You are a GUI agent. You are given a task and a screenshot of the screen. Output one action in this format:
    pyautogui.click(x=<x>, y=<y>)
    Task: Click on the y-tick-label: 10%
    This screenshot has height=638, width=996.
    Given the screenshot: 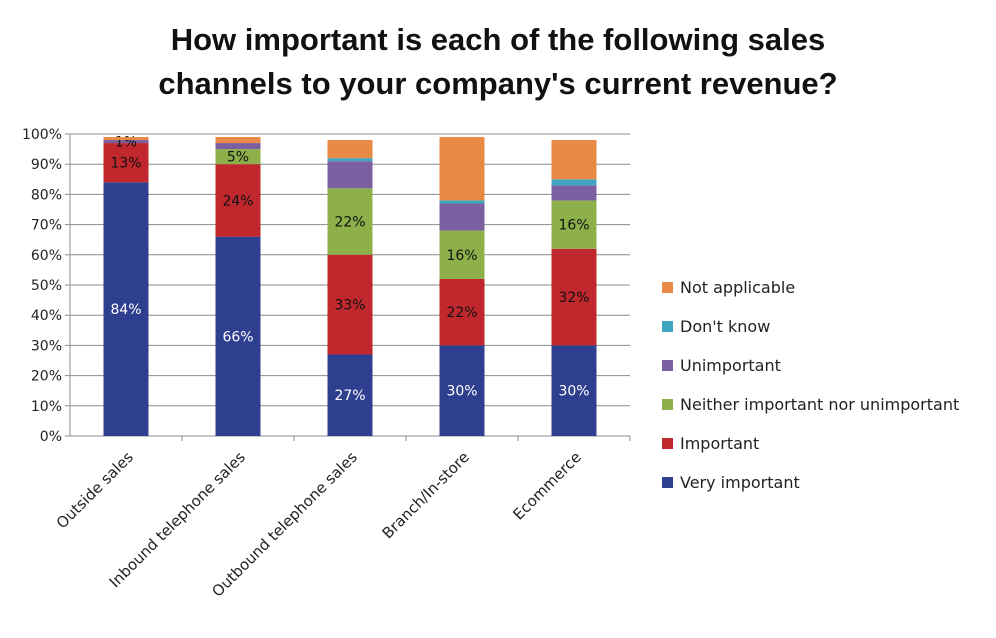 What is the action you would take?
    pyautogui.click(x=46, y=407)
    